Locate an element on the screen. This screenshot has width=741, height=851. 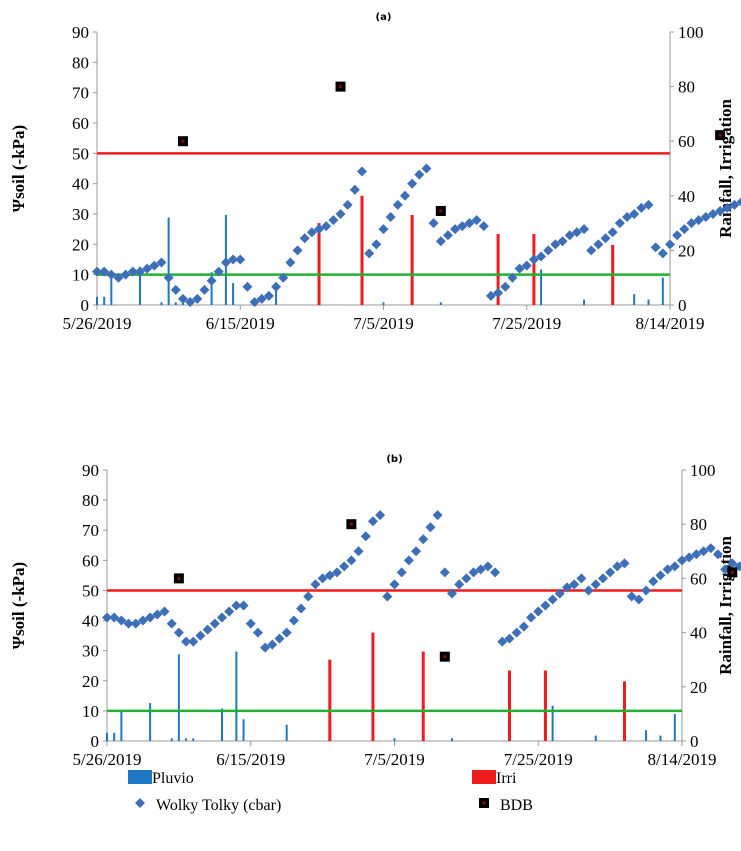
legend-swatch-wolky-tolky is located at coordinates (140, 803).